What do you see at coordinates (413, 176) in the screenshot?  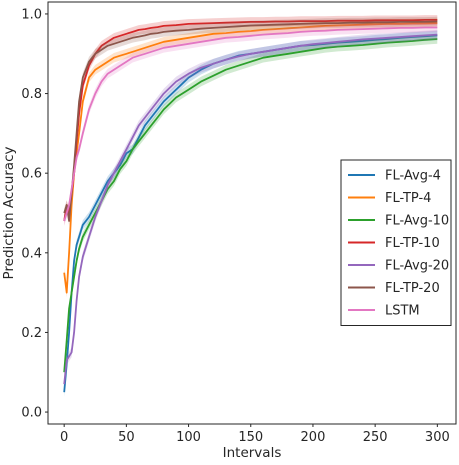 I see `legend-label: FL-Avg-4` at bounding box center [413, 176].